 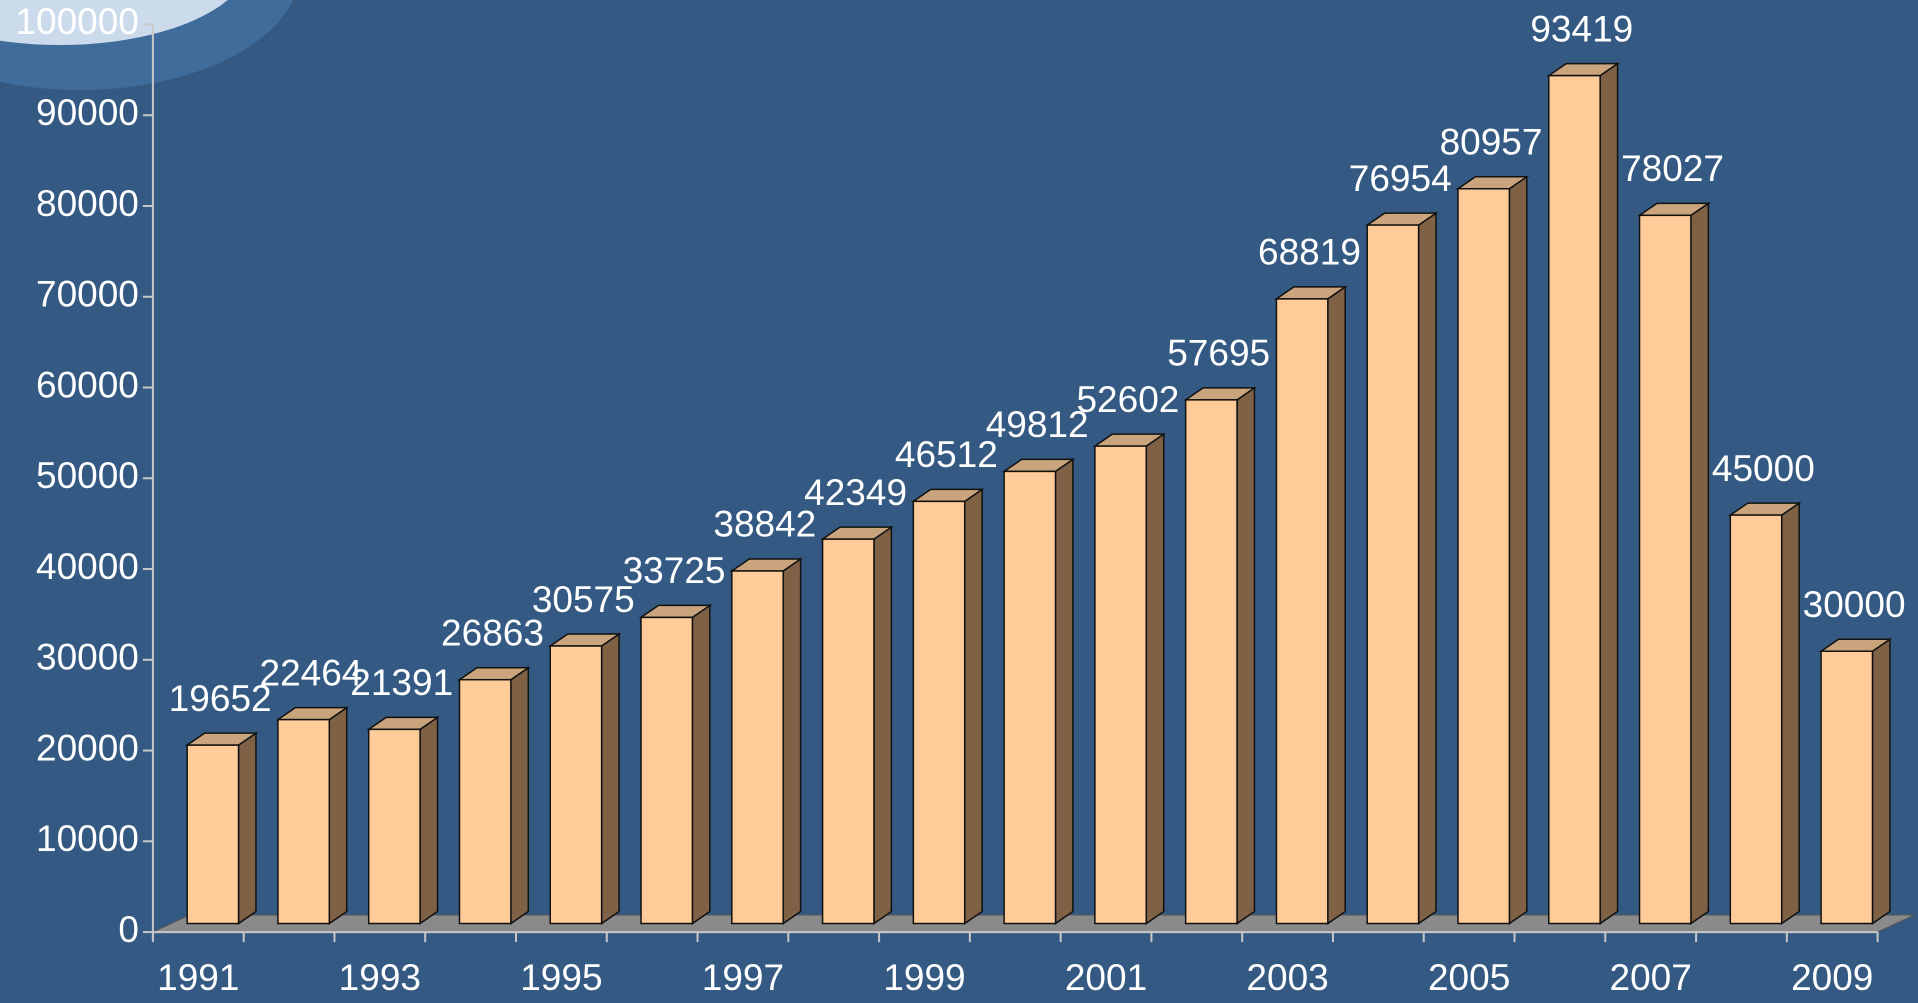 What do you see at coordinates (1469, 977) in the screenshot?
I see `x-tick-label: 2005` at bounding box center [1469, 977].